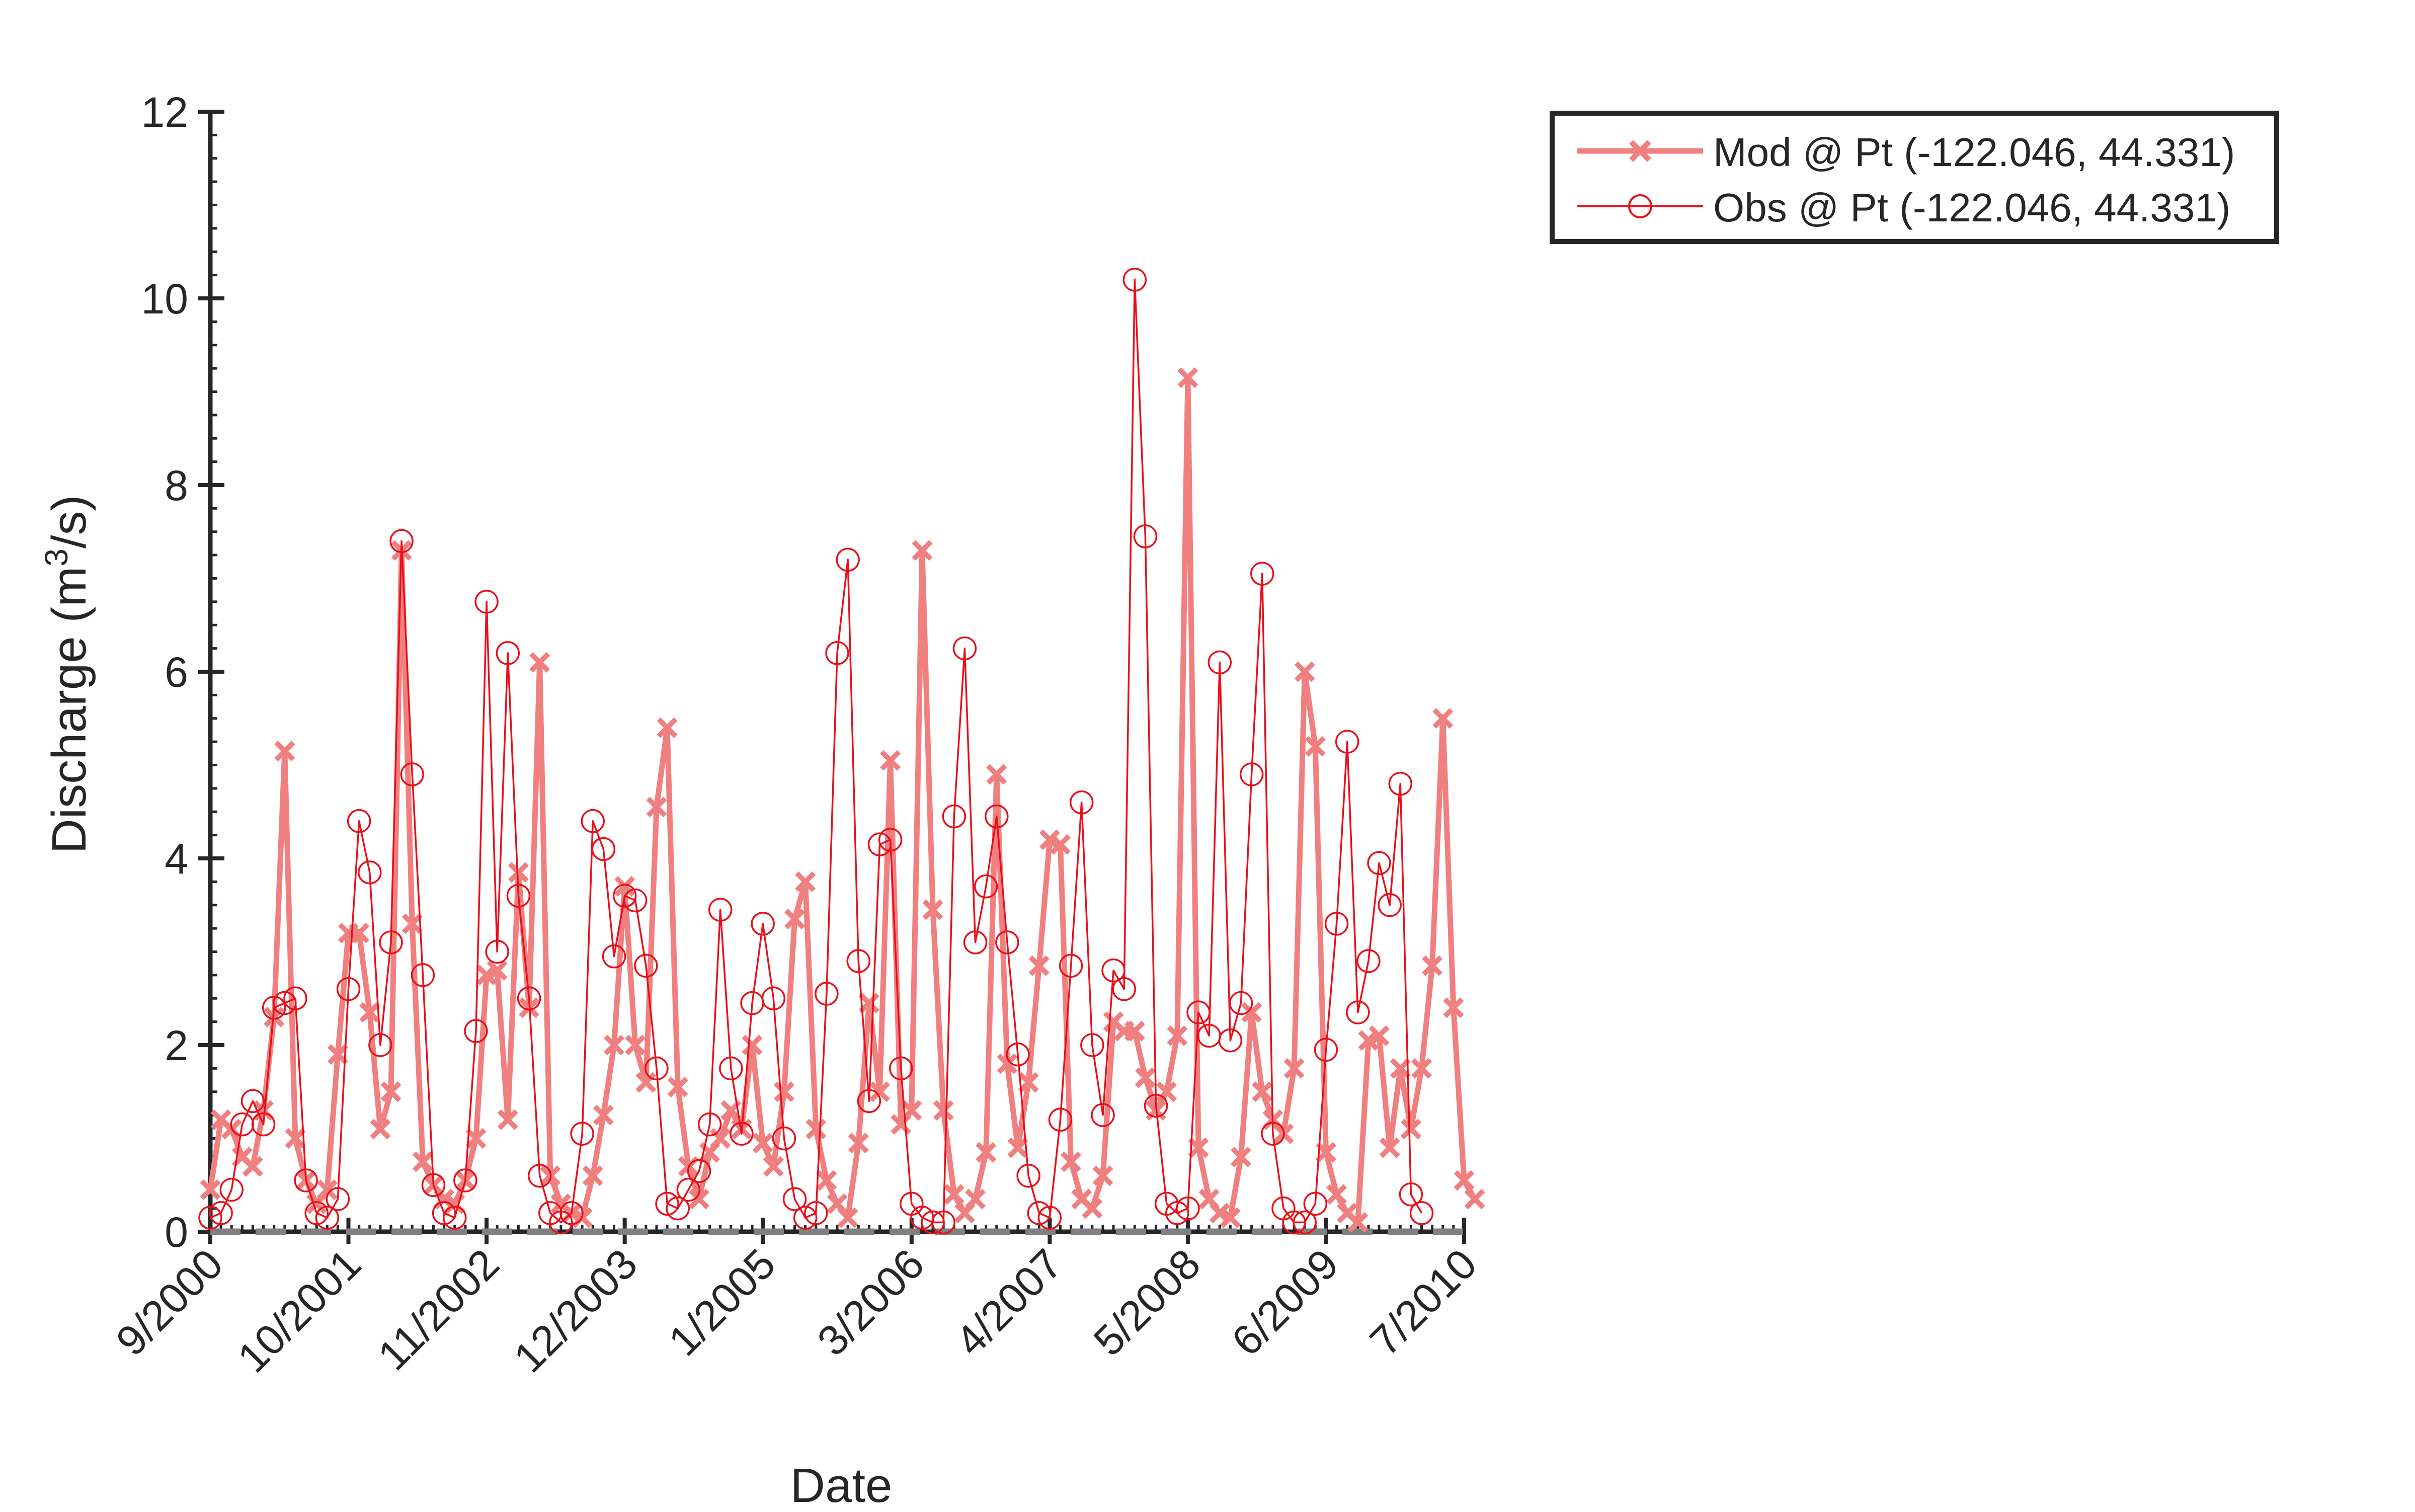 Image resolution: width=2415 pixels, height=1512 pixels. I want to click on x-tick-label: 1/2005, so click(722, 1302).